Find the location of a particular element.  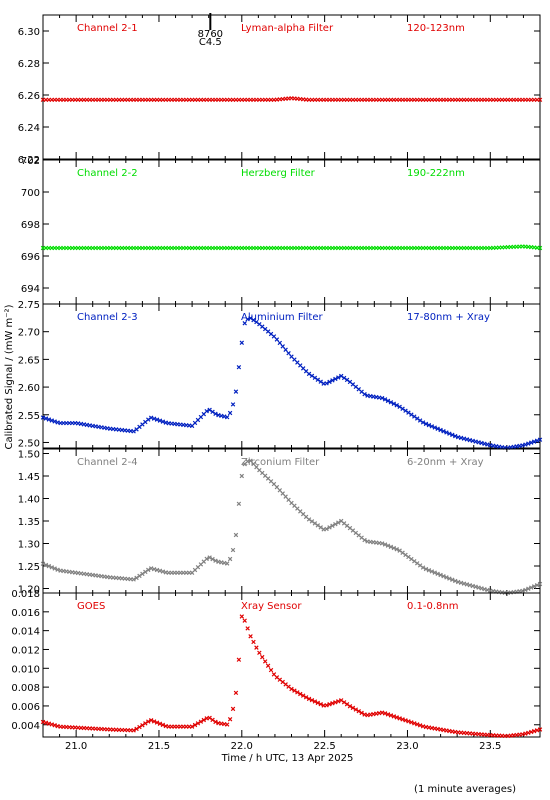

y-tick-label: 0.004 is located at coordinates (25, 726).